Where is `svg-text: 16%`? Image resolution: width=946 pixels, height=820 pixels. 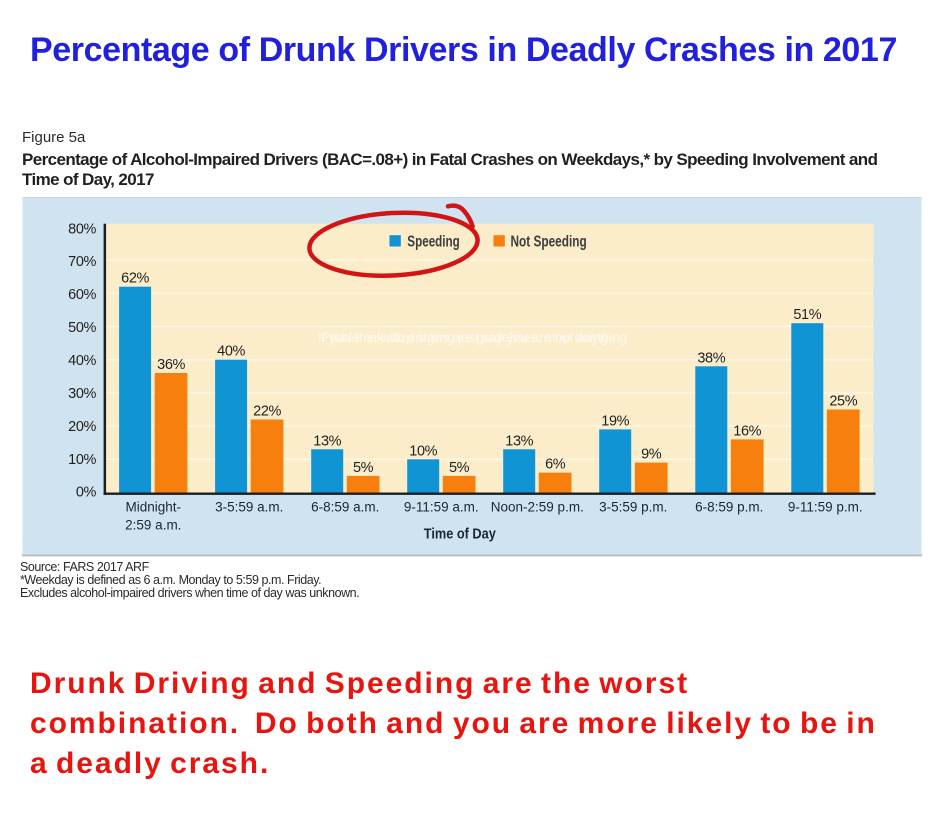 svg-text: 16% is located at coordinates (747, 431).